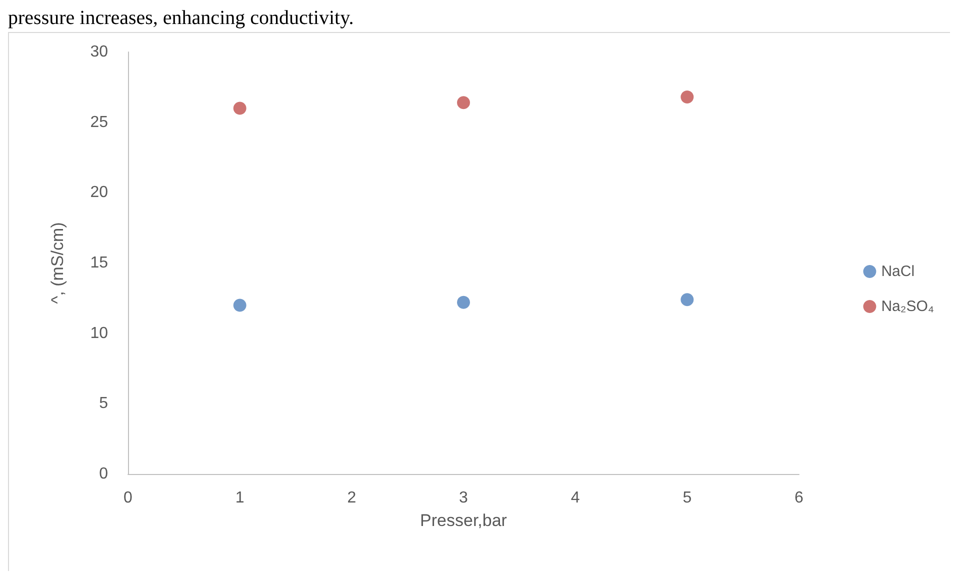  Describe the element at coordinates (464, 520) in the screenshot. I see `x-axis-title: Presser,bar` at that location.